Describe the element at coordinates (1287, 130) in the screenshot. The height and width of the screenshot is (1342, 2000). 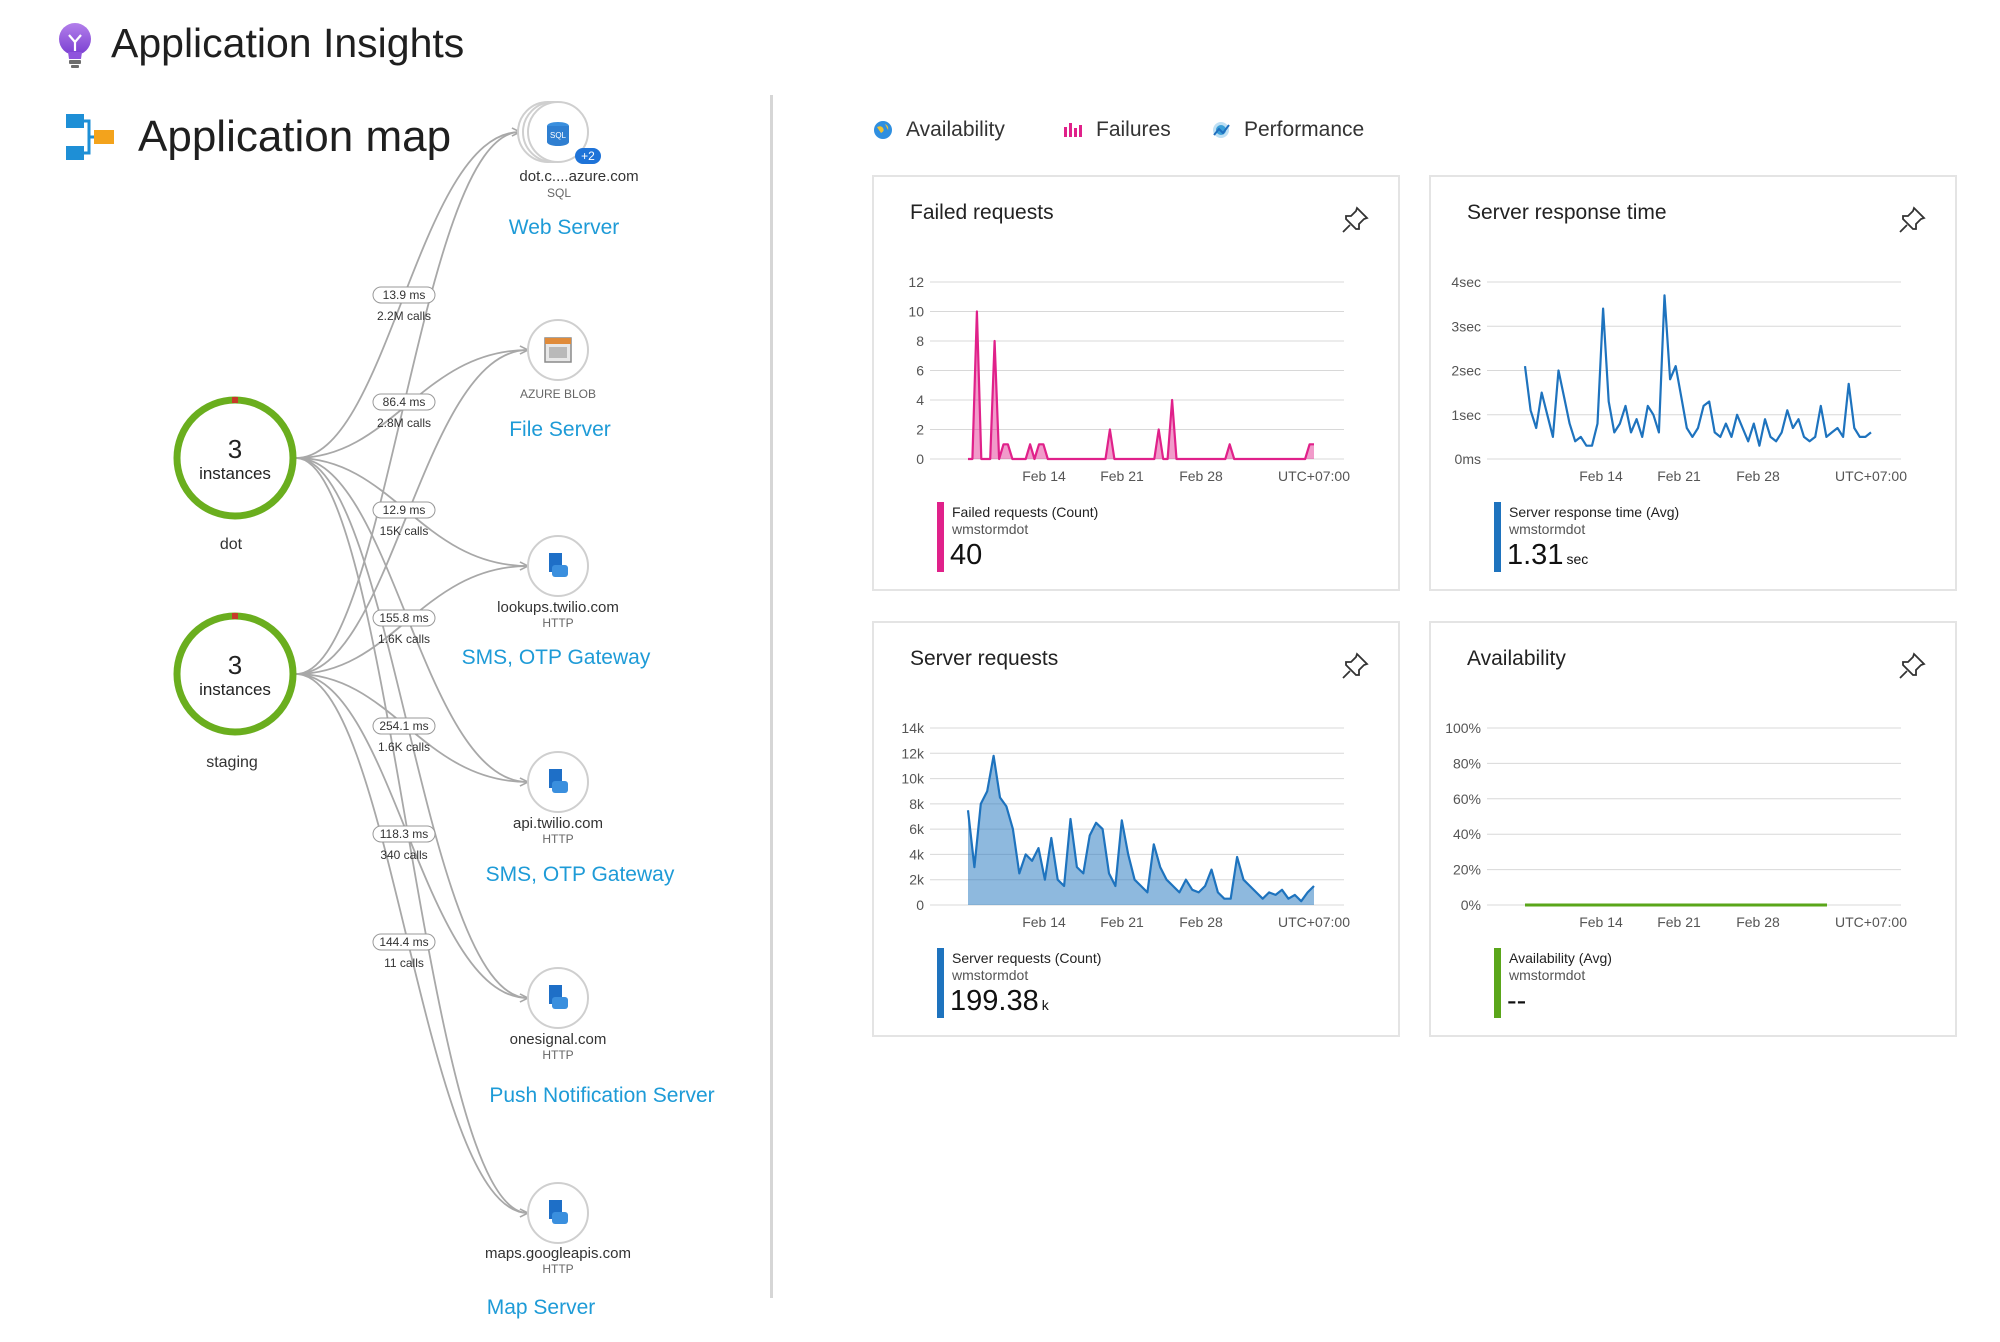
I see `tab-performance: Performance` at that location.